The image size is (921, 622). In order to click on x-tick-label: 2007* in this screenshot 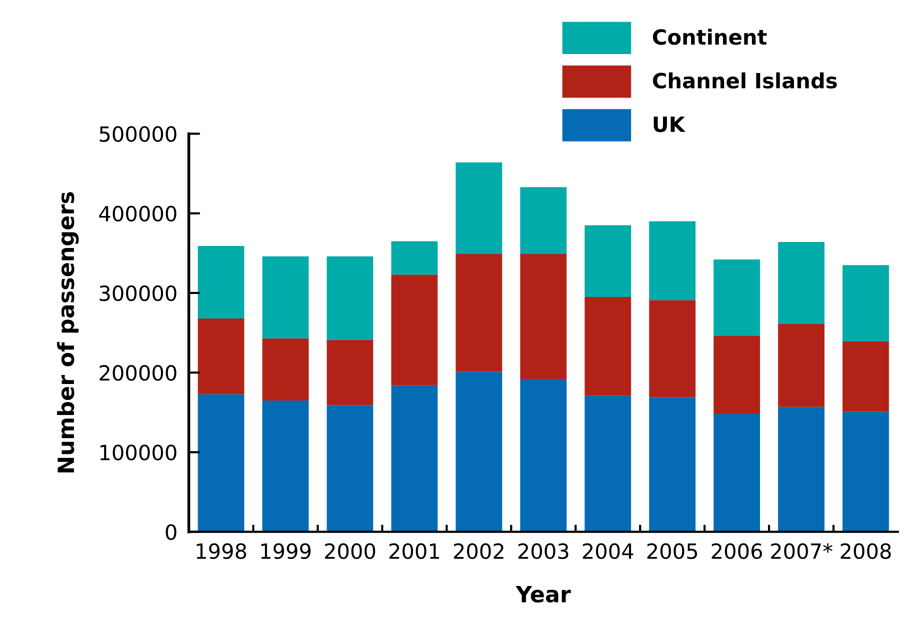, I will do `click(801, 551)`.